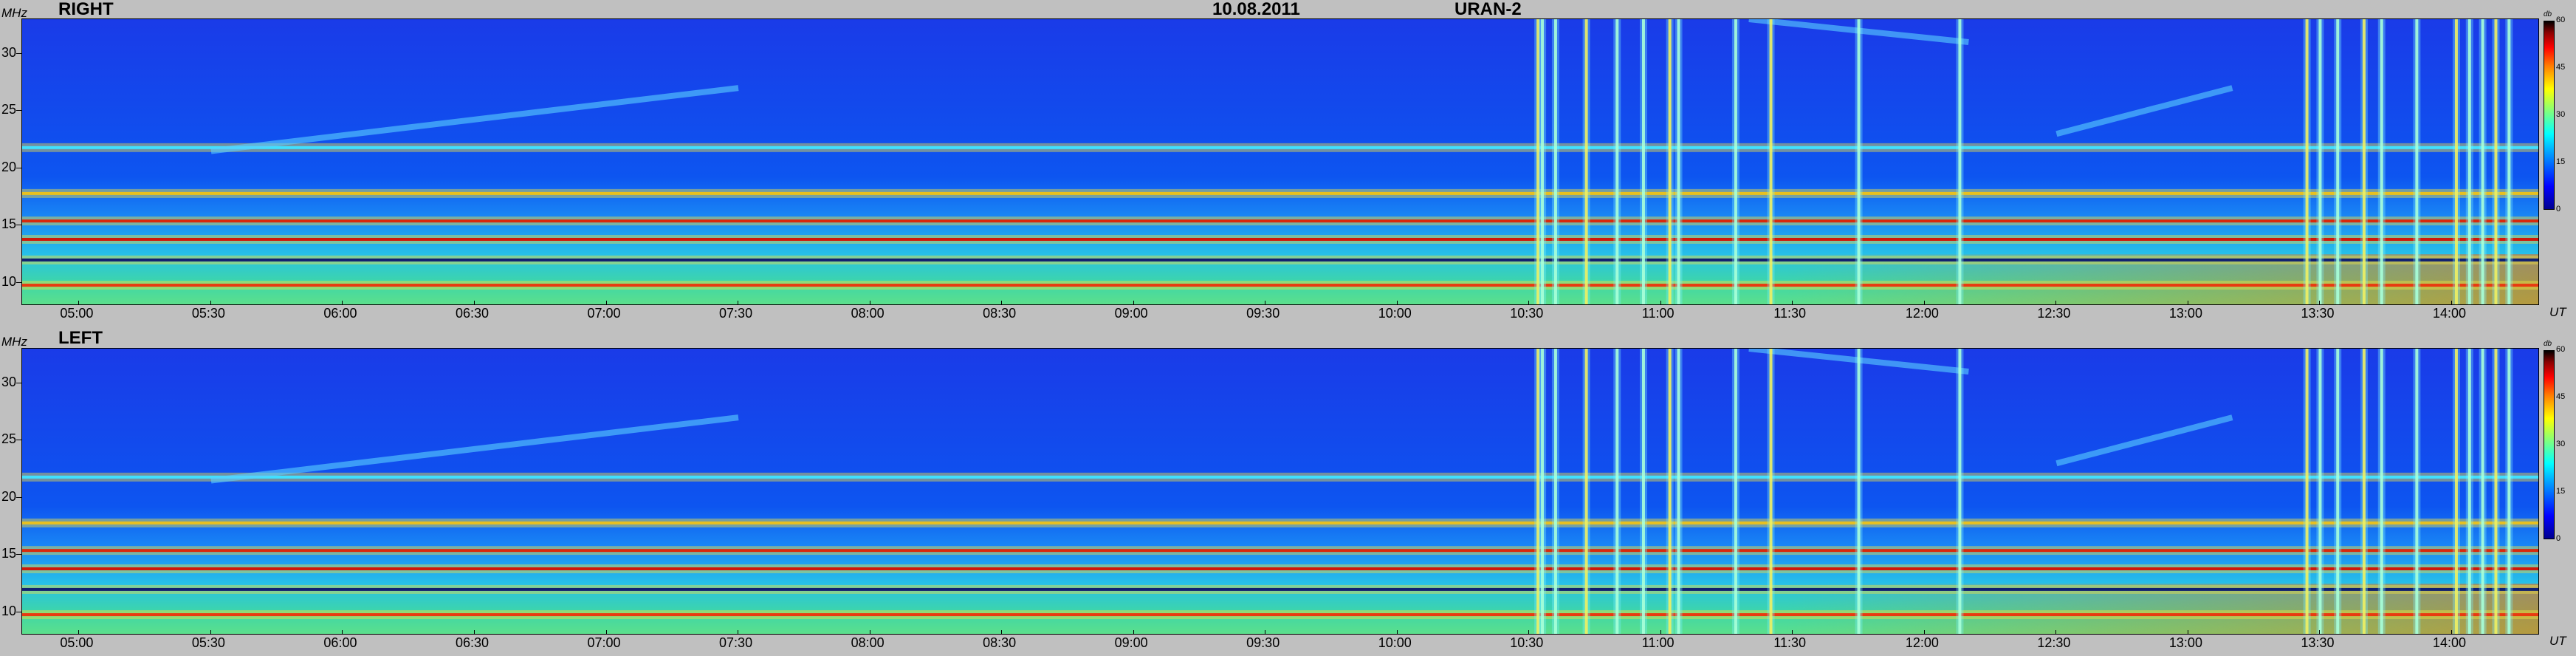  Describe the element at coordinates (2185, 313) in the screenshot. I see `x-tick-label: 13:00` at that location.